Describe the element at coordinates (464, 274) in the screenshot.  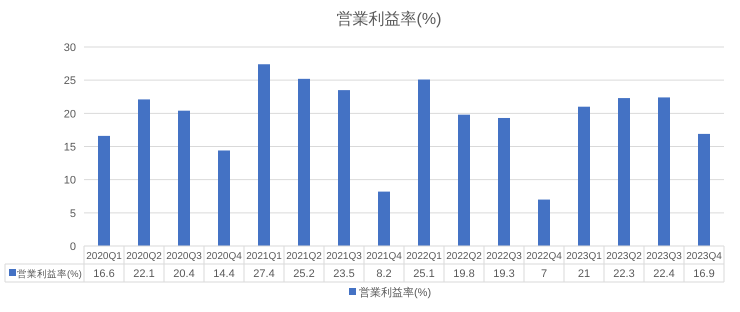
I see `data-label: 19.8` at that location.